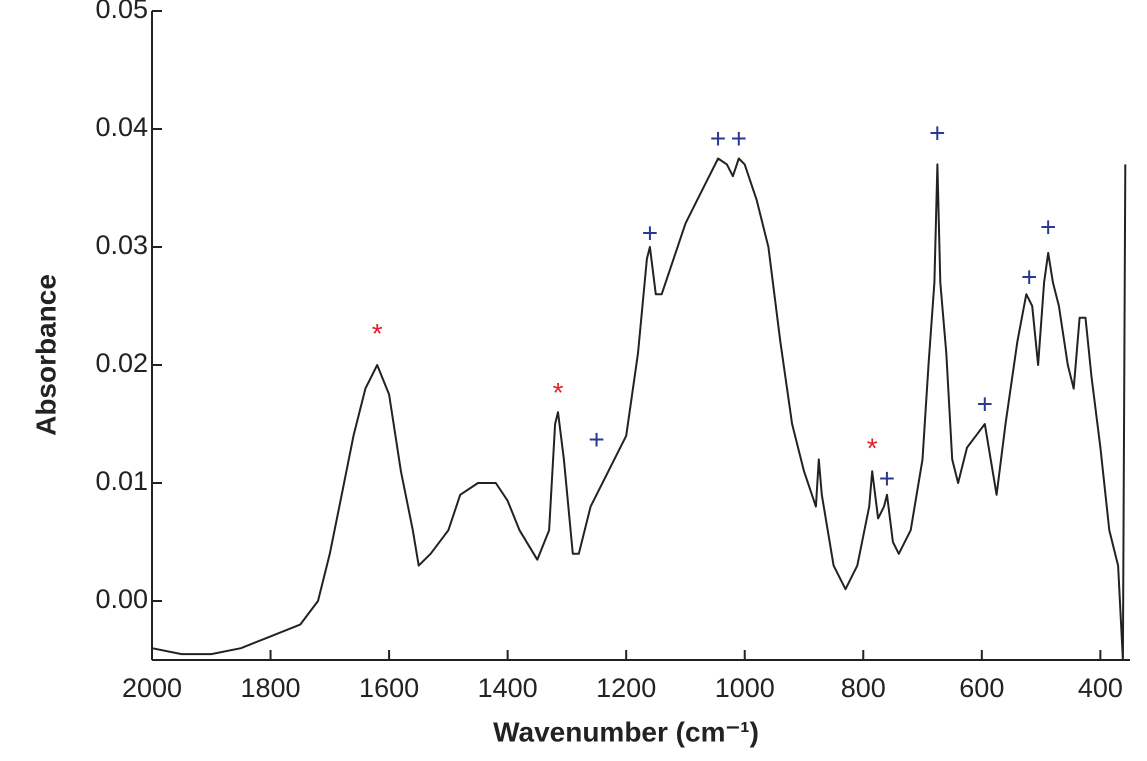  Describe the element at coordinates (121, 12) in the screenshot. I see `y-tick-label: 0.05` at that location.